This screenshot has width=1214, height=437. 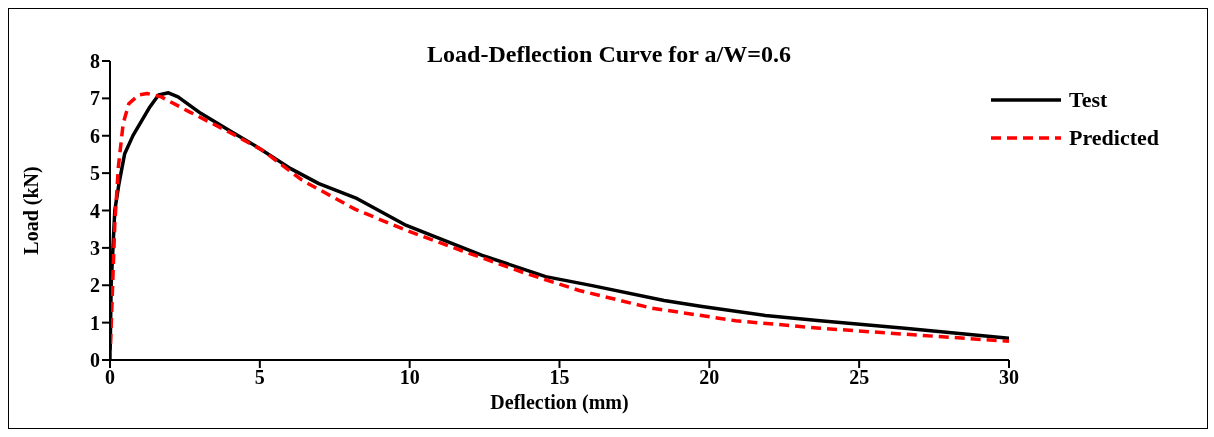 What do you see at coordinates (95, 210) in the screenshot?
I see `y-tick-label: 4` at bounding box center [95, 210].